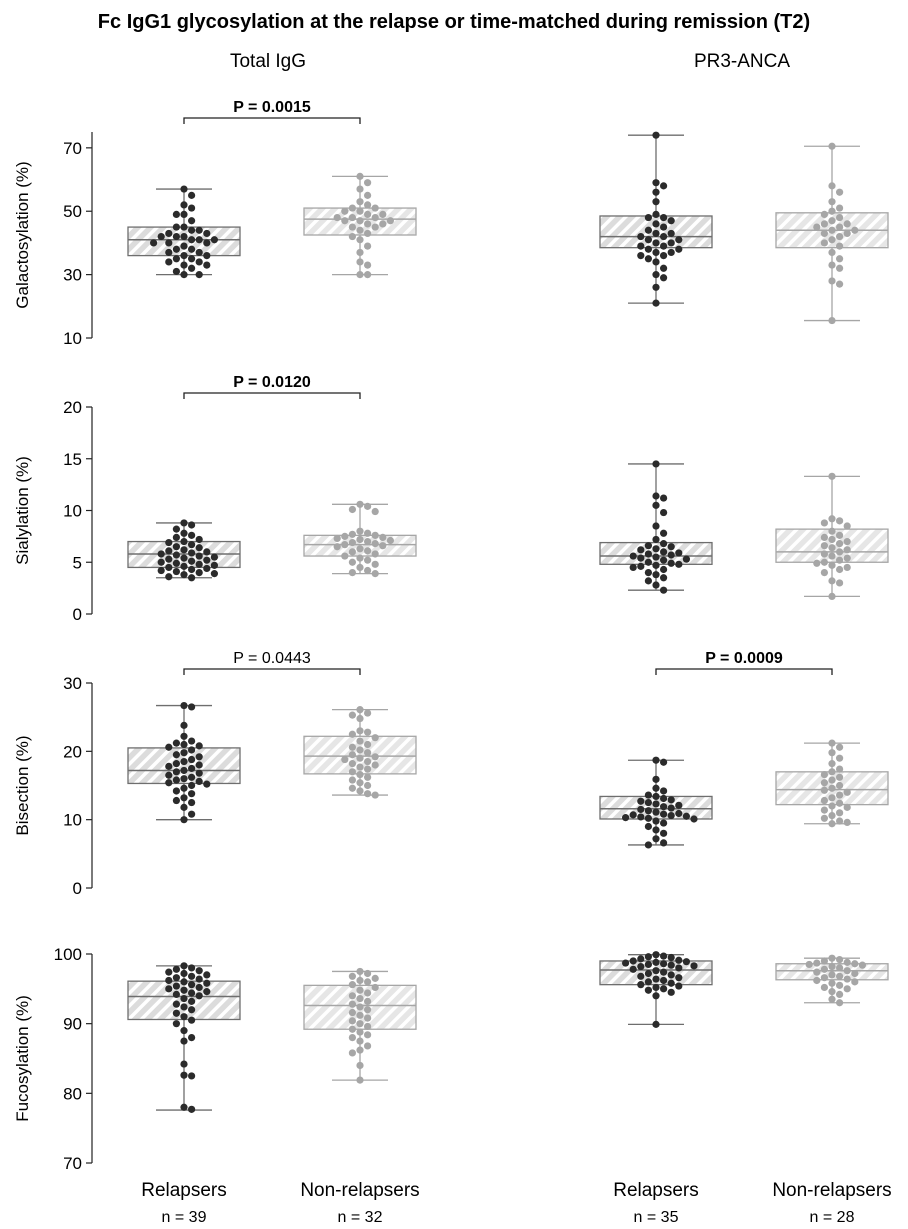 The height and width of the screenshot is (1229, 908). Describe the element at coordinates (832, 1217) in the screenshot. I see `n-label-nonrelapsers-pr3: n = 28` at that location.